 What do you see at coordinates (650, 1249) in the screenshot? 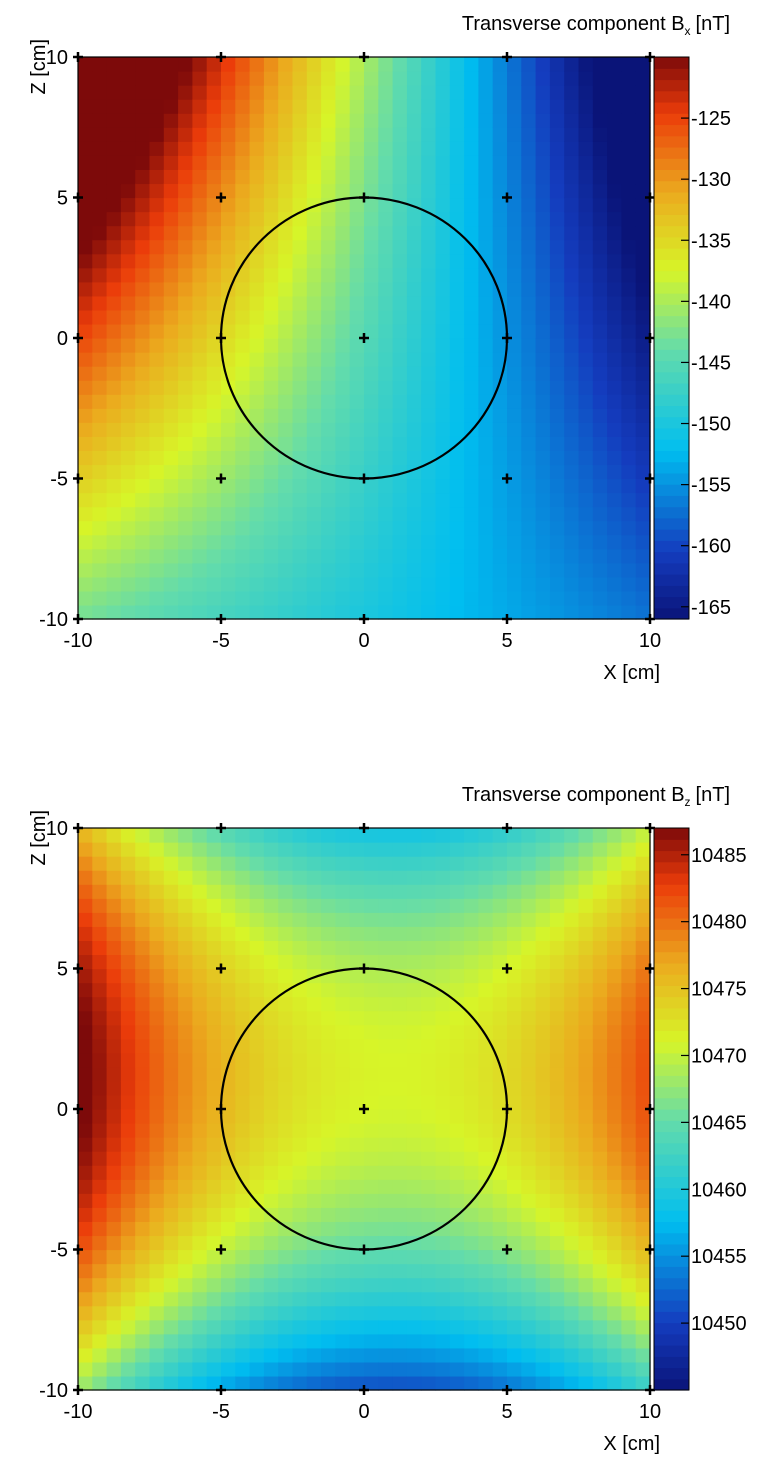
I see `measurement-point` at bounding box center [650, 1249].